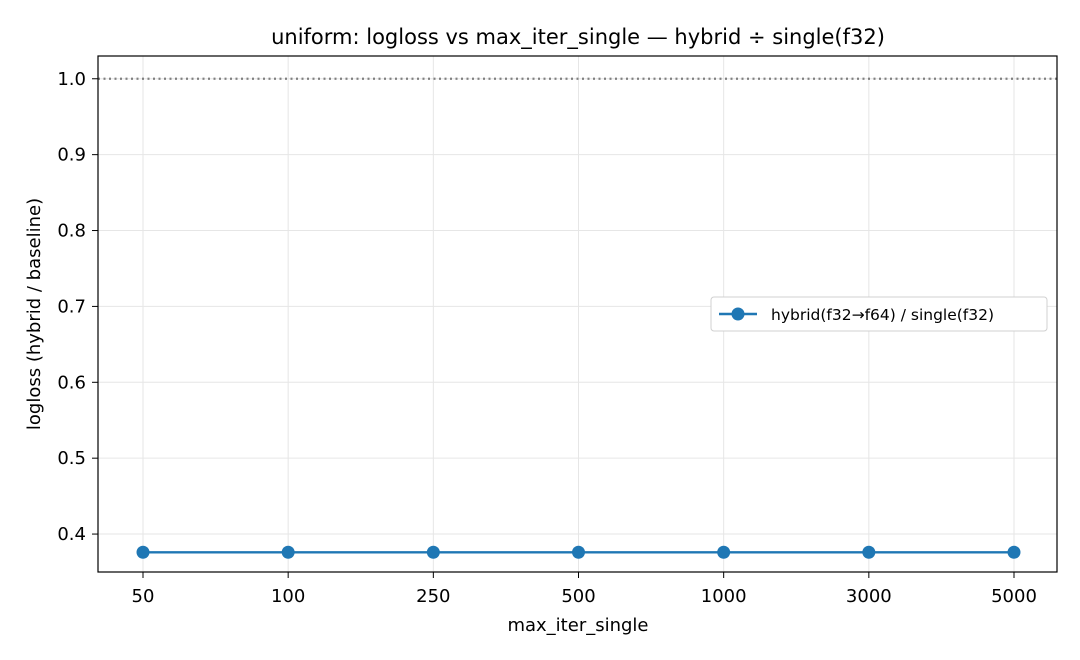 The image size is (1080, 660). I want to click on legend-marker, so click(738, 314).